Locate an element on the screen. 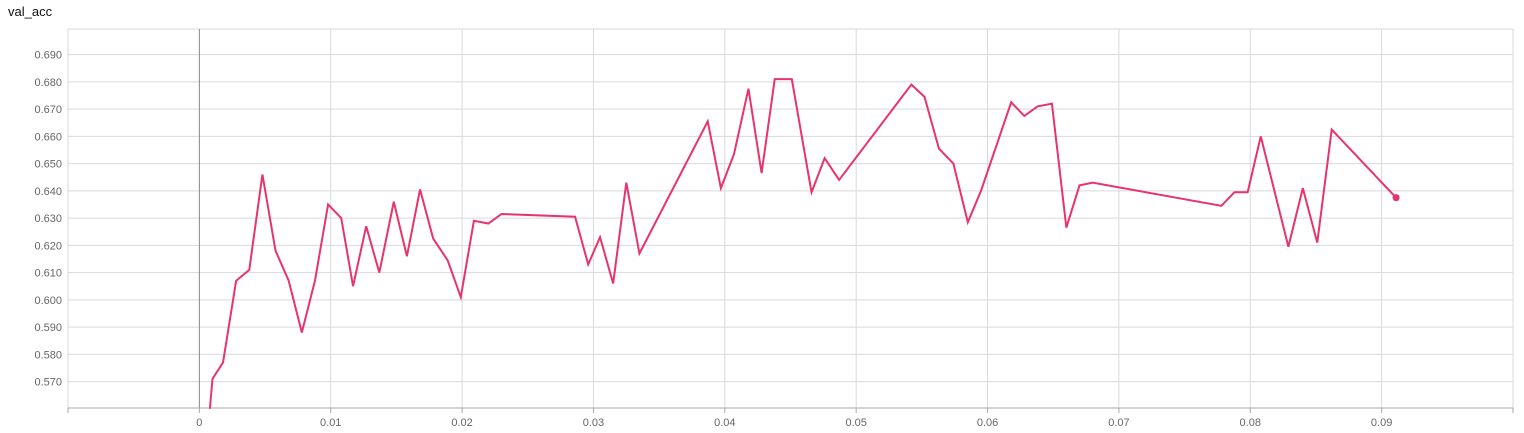 This screenshot has width=1524, height=433. x-tick-label: 0.08 is located at coordinates (1250, 423).